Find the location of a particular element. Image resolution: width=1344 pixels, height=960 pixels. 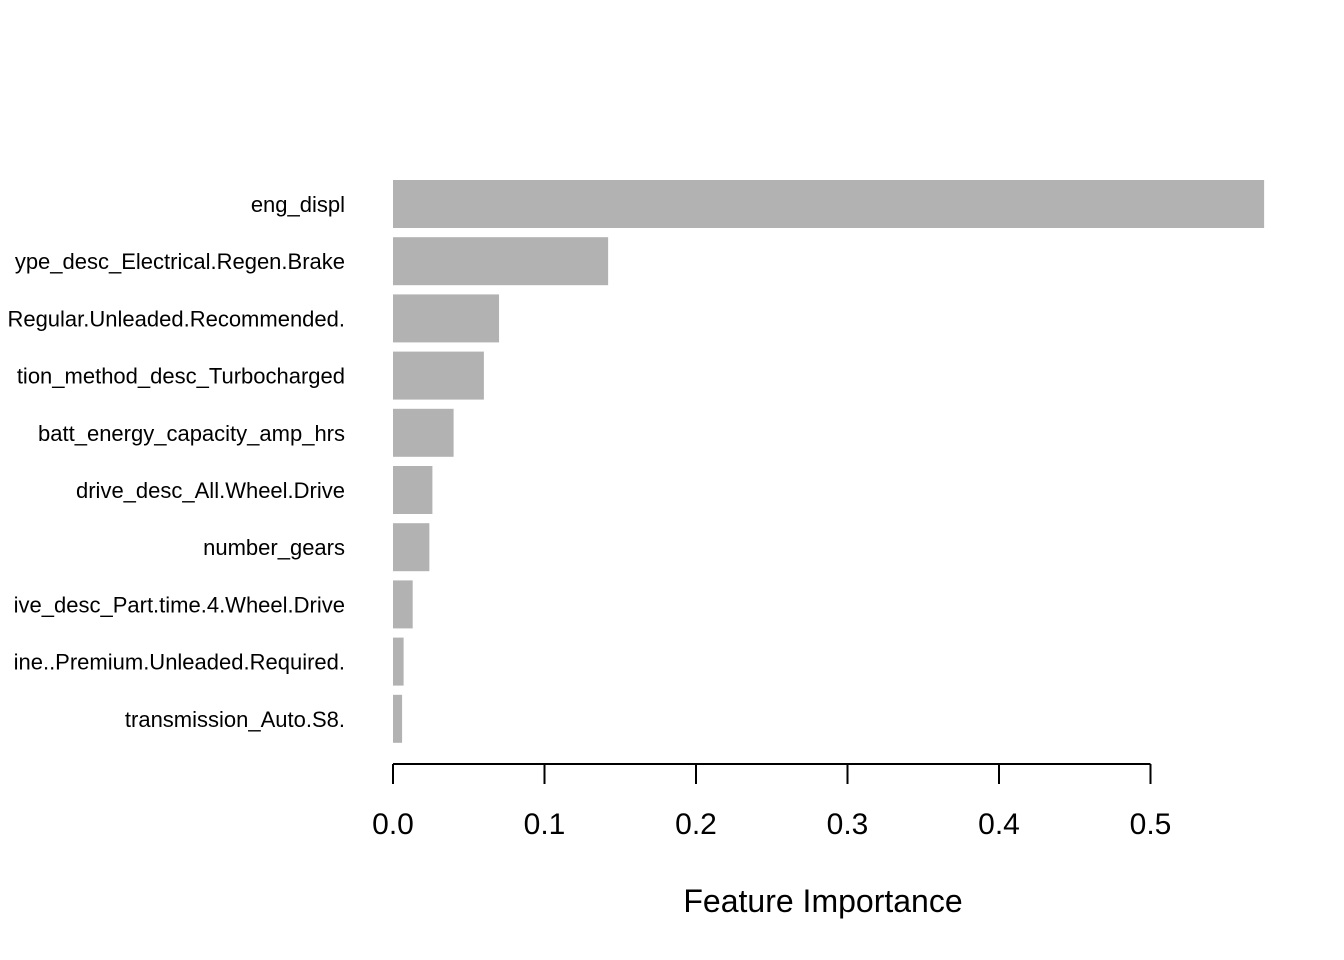

category-label-2: Regular.Unleaded.Recommended. is located at coordinates (176, 318).